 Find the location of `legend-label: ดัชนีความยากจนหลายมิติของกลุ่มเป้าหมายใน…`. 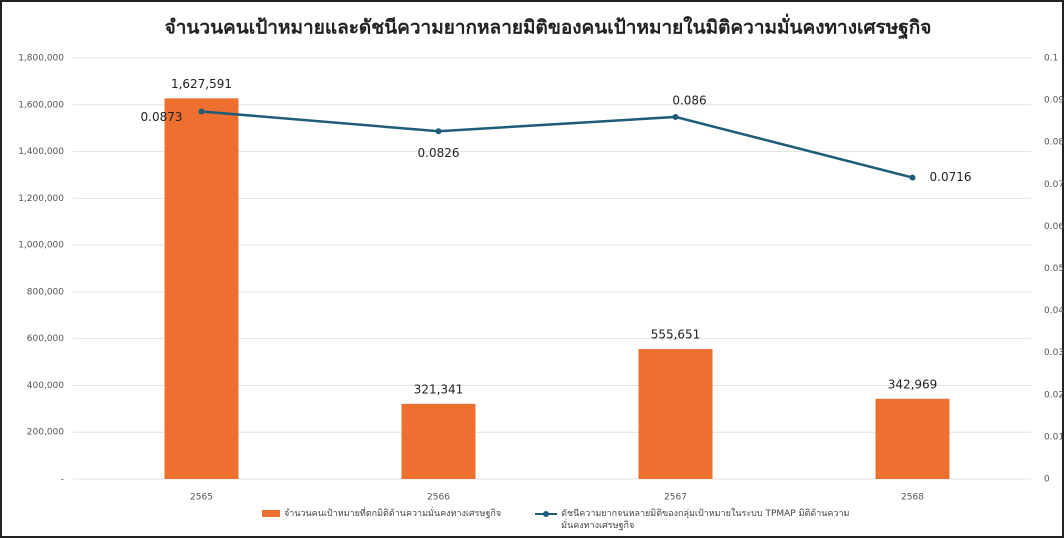

legend-label: ดัชนีความยากจนหลายมิติของกลุ่มเป้าหมายใน… is located at coordinates (705, 520).